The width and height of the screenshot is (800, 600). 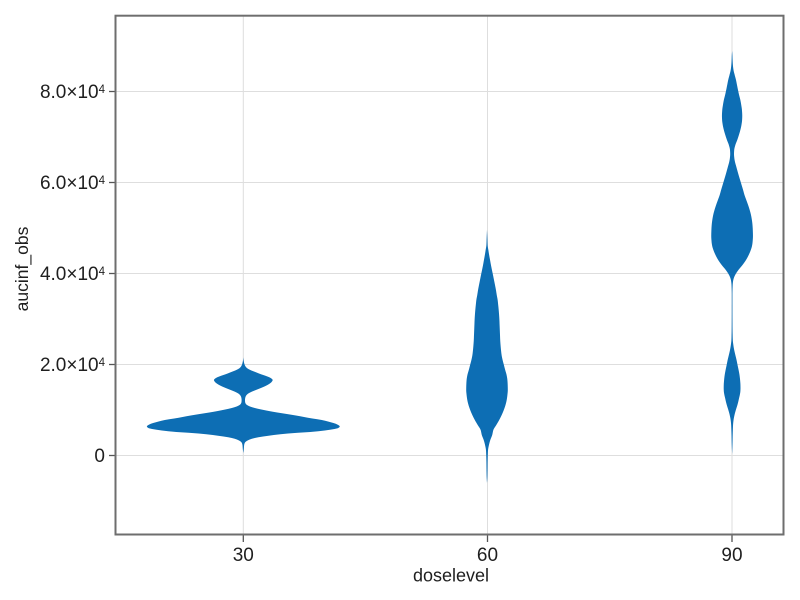 What do you see at coordinates (73, 183) in the screenshot?
I see `svg-text: 6.0×104` at bounding box center [73, 183].